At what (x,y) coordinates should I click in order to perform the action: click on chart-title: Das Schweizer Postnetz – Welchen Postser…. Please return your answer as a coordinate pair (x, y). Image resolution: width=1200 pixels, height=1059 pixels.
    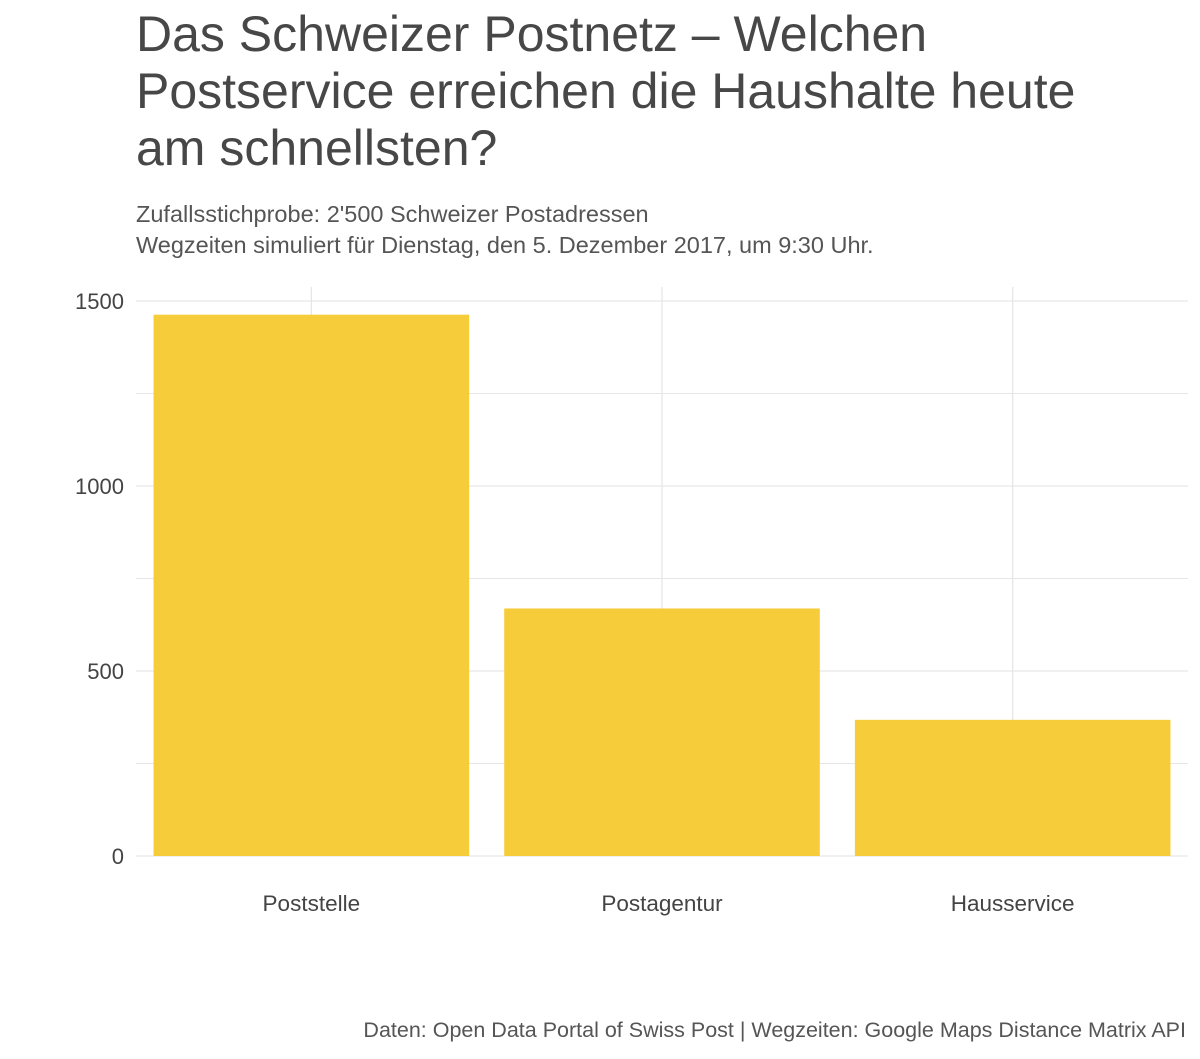
    Looking at the image, I should click on (606, 91).